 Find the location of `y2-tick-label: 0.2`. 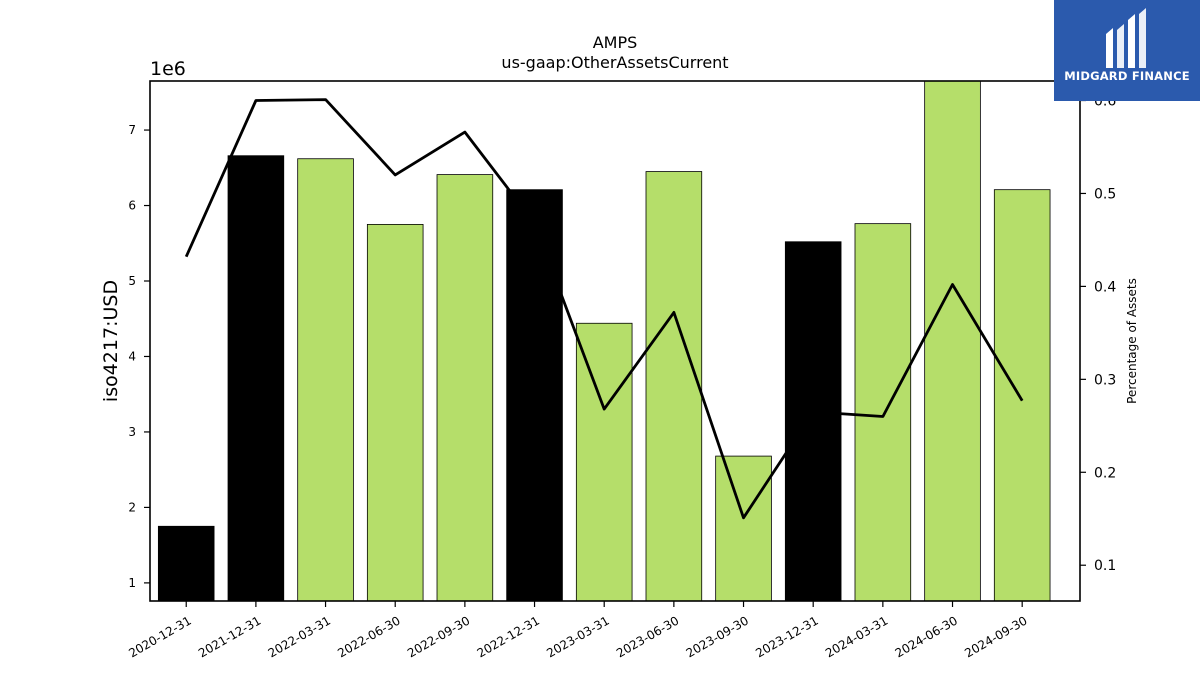

y2-tick-label: 0.2 is located at coordinates (1105, 473).